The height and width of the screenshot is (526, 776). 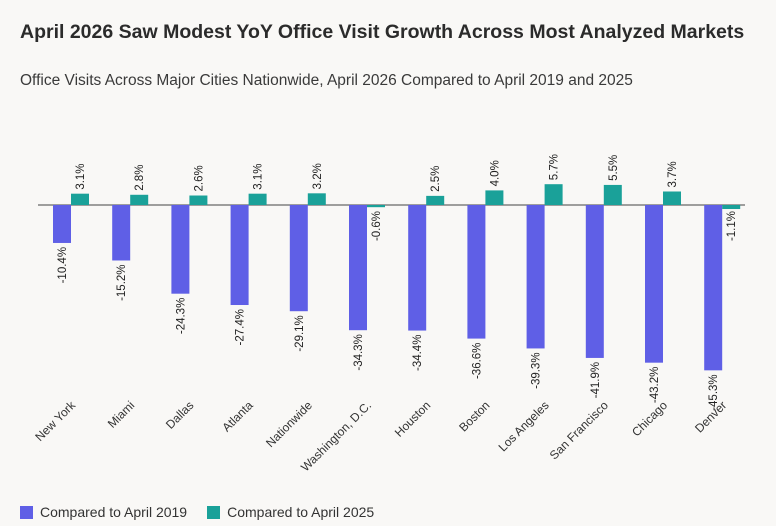 What do you see at coordinates (495, 173) in the screenshot?
I see `data-label: 4.0%` at bounding box center [495, 173].